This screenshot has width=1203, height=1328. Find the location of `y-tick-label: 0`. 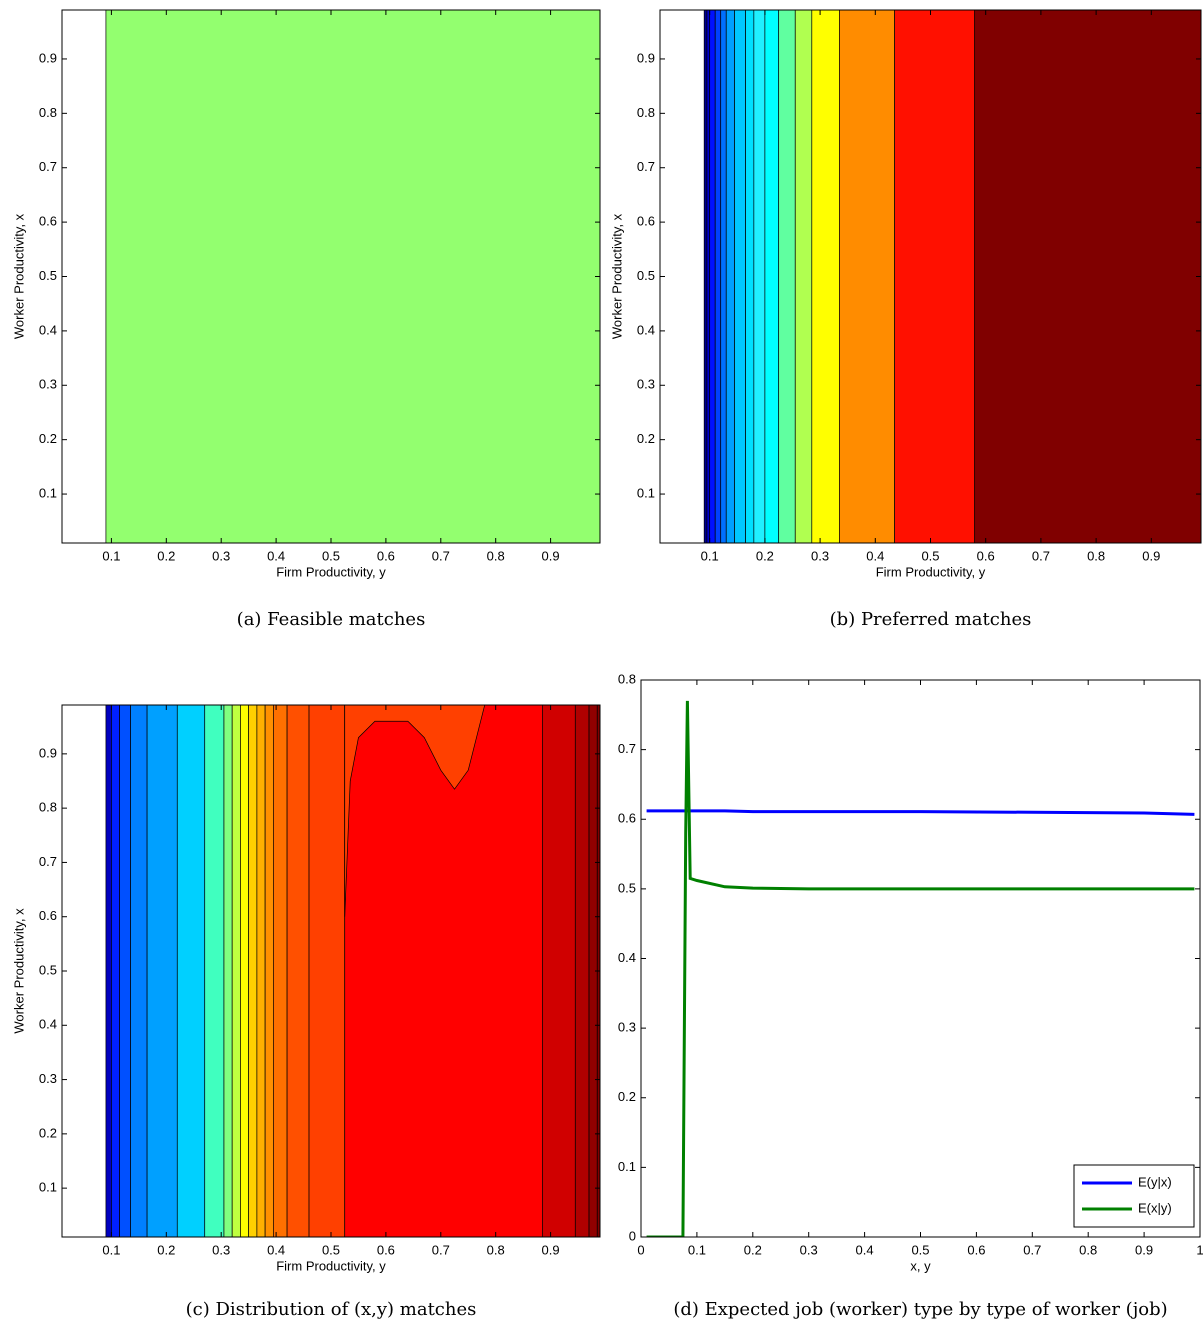

y-tick-label: 0 is located at coordinates (632, 1235).